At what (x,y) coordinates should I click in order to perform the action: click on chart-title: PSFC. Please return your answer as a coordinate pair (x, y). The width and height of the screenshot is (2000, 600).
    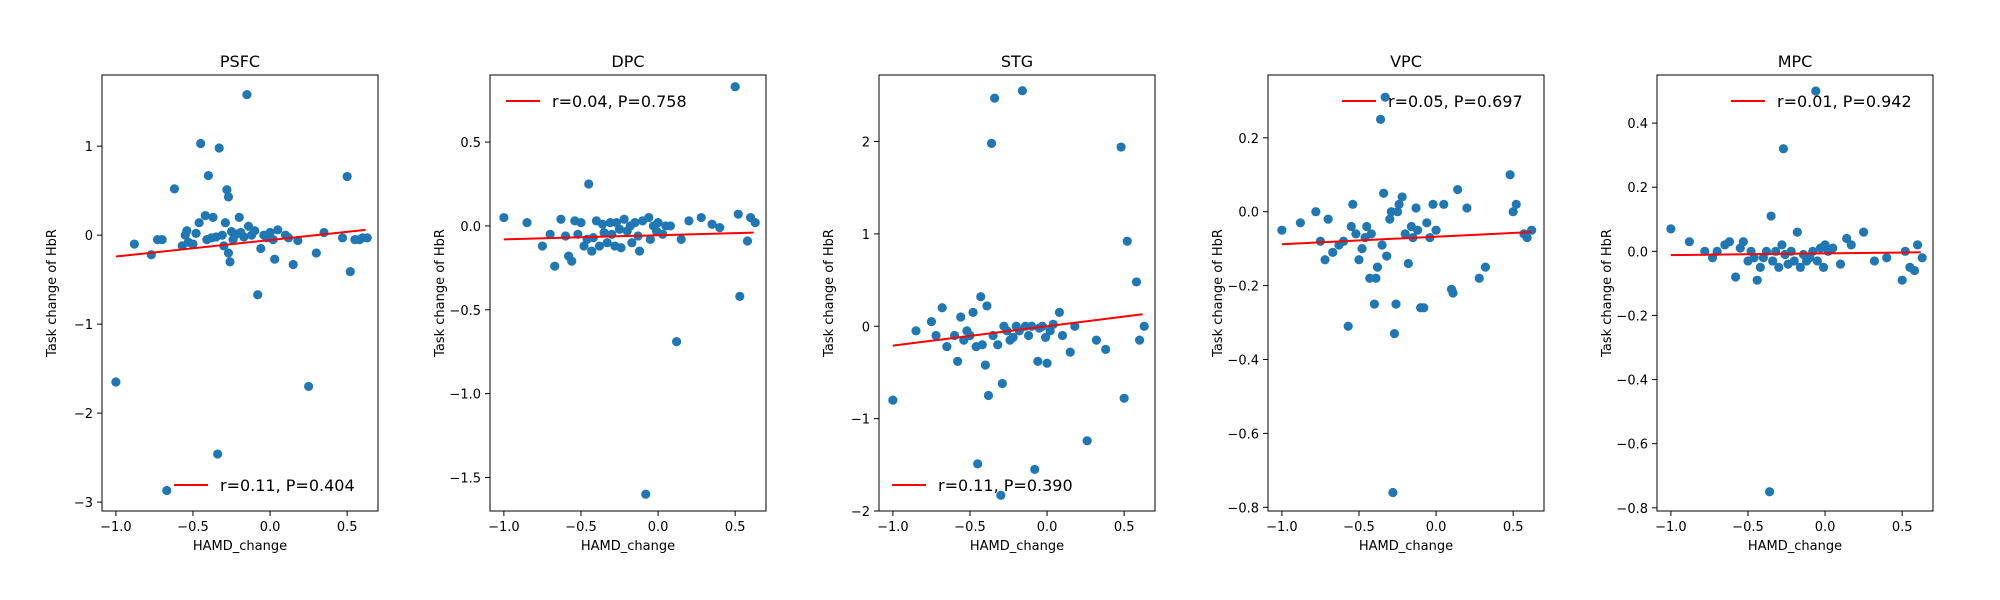
    Looking at the image, I should click on (240, 61).